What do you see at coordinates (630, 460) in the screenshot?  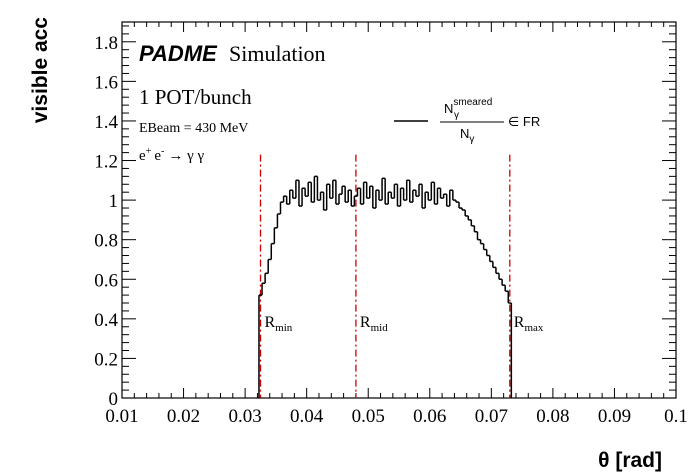 I see `x-axis-title: θ [rad]` at bounding box center [630, 460].